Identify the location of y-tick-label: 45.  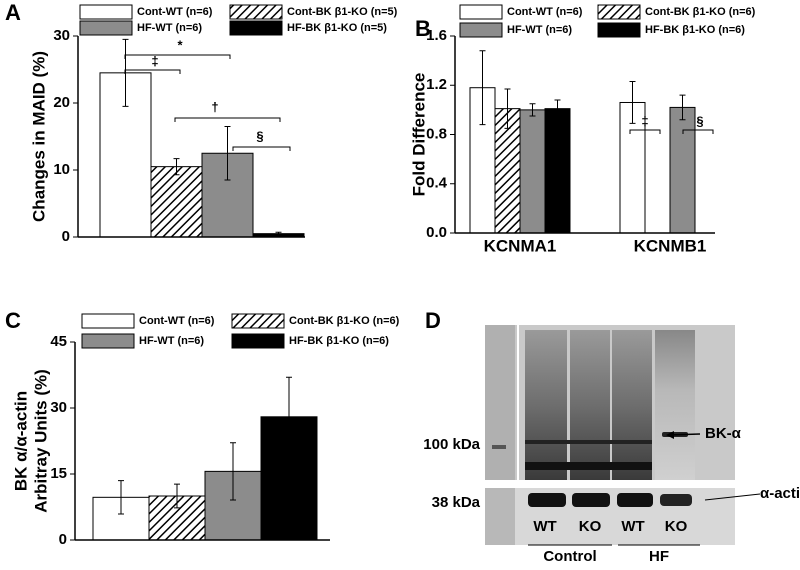
(58, 341).